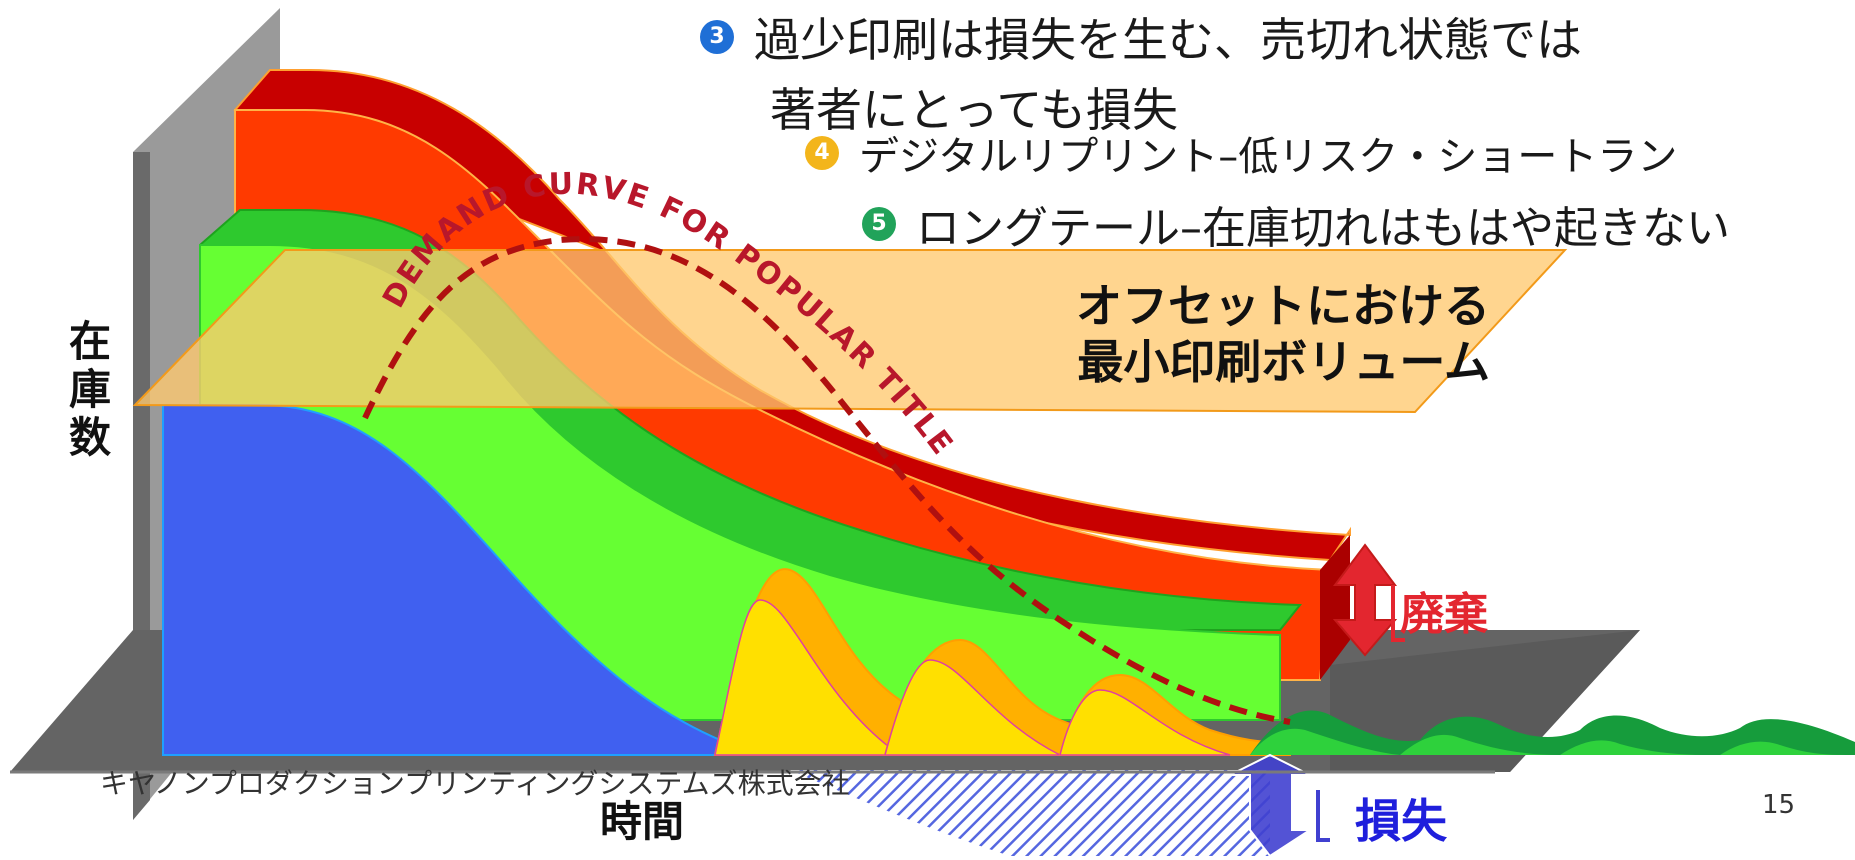 This screenshot has width=1855, height=860. What do you see at coordinates (1283, 306) in the screenshot?
I see `minimum-volume-label-line-1: オフセットにおける` at bounding box center [1283, 306].